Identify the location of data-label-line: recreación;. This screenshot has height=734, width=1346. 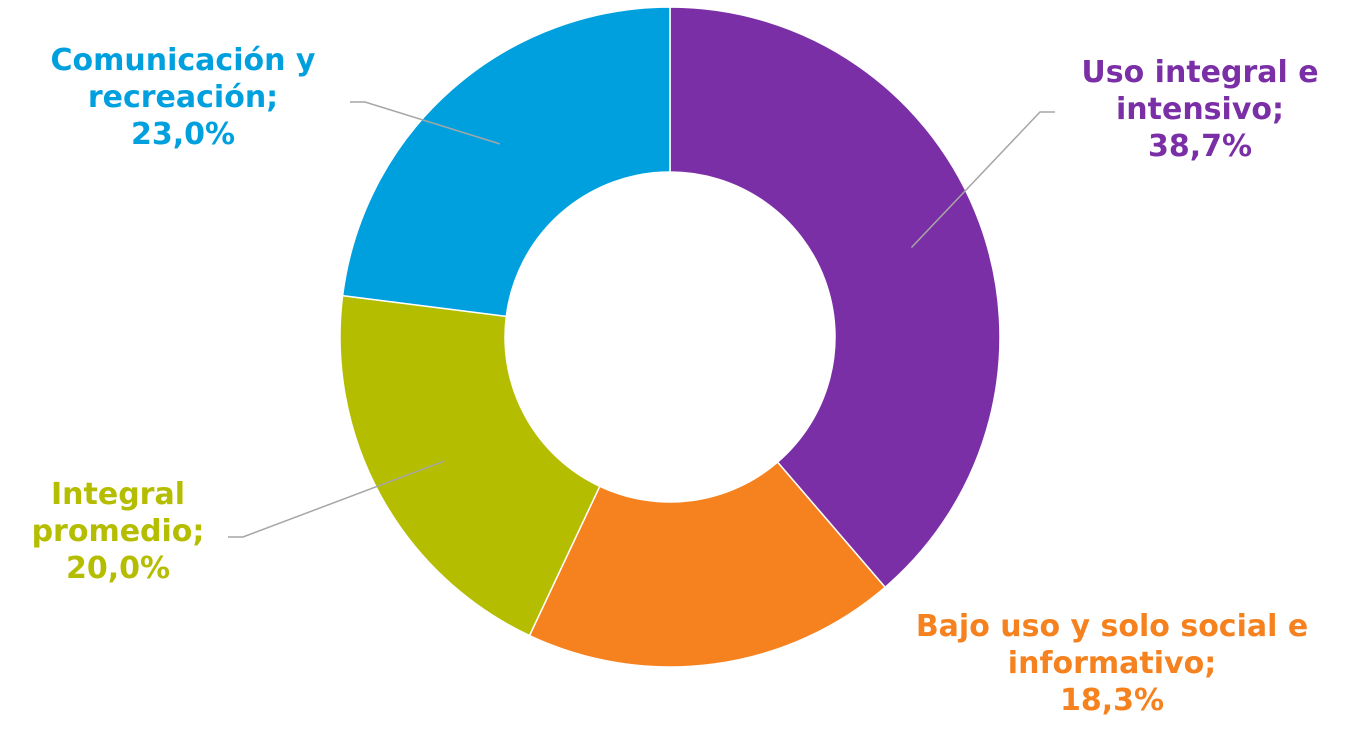
(183, 97).